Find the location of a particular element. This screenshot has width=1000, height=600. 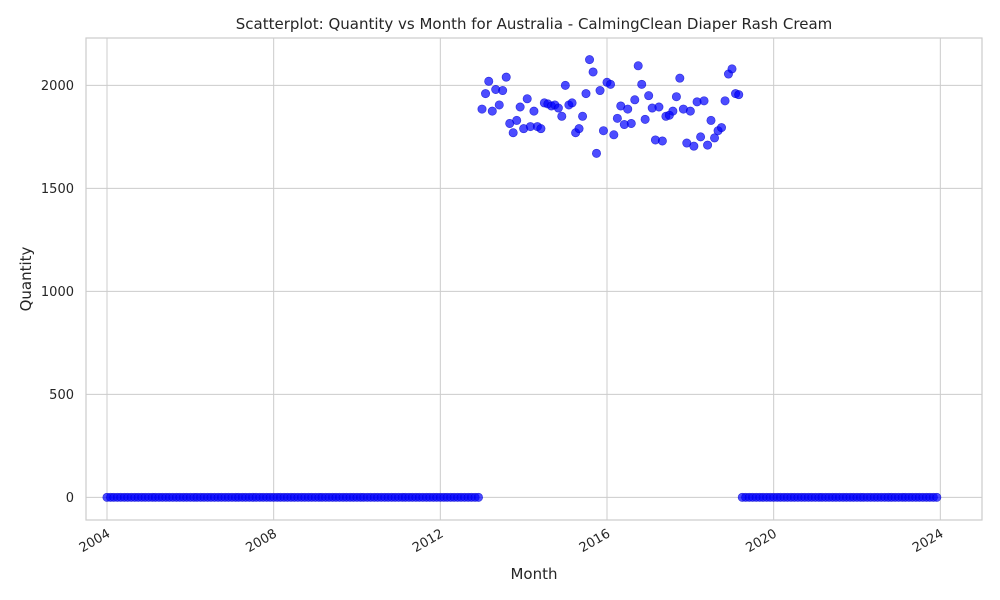

y-tick-label: 0 is located at coordinates (70, 498).